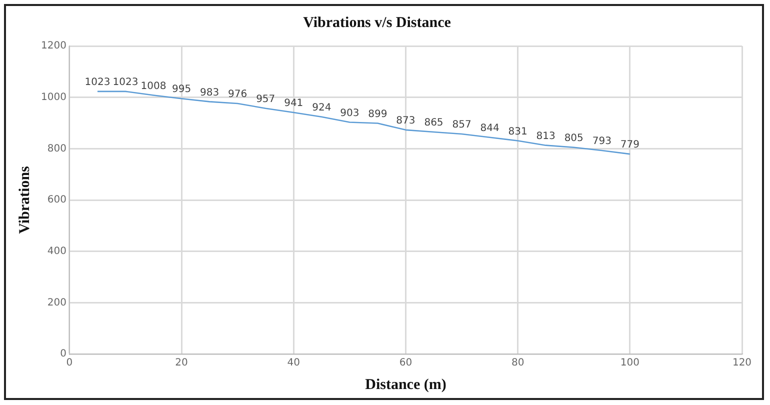 The width and height of the screenshot is (770, 405). Describe the element at coordinates (293, 363) in the screenshot. I see `x-tick-label: 40` at that location.